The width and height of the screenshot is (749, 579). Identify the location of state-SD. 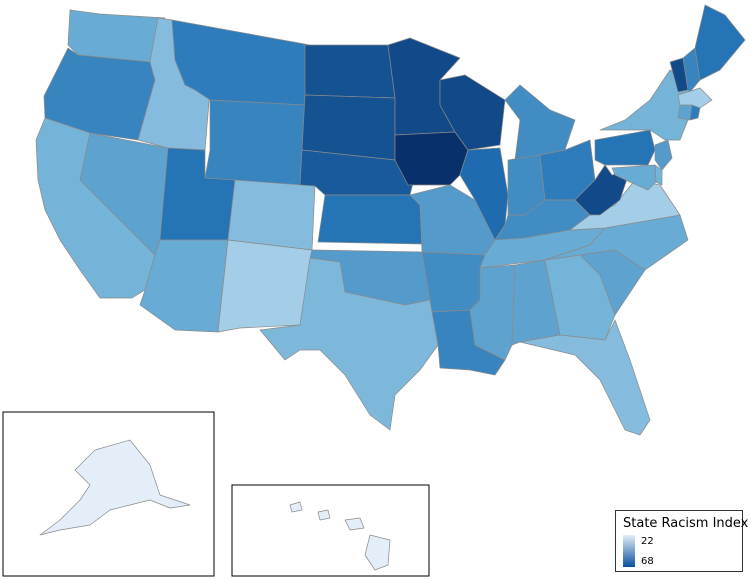
(348, 127).